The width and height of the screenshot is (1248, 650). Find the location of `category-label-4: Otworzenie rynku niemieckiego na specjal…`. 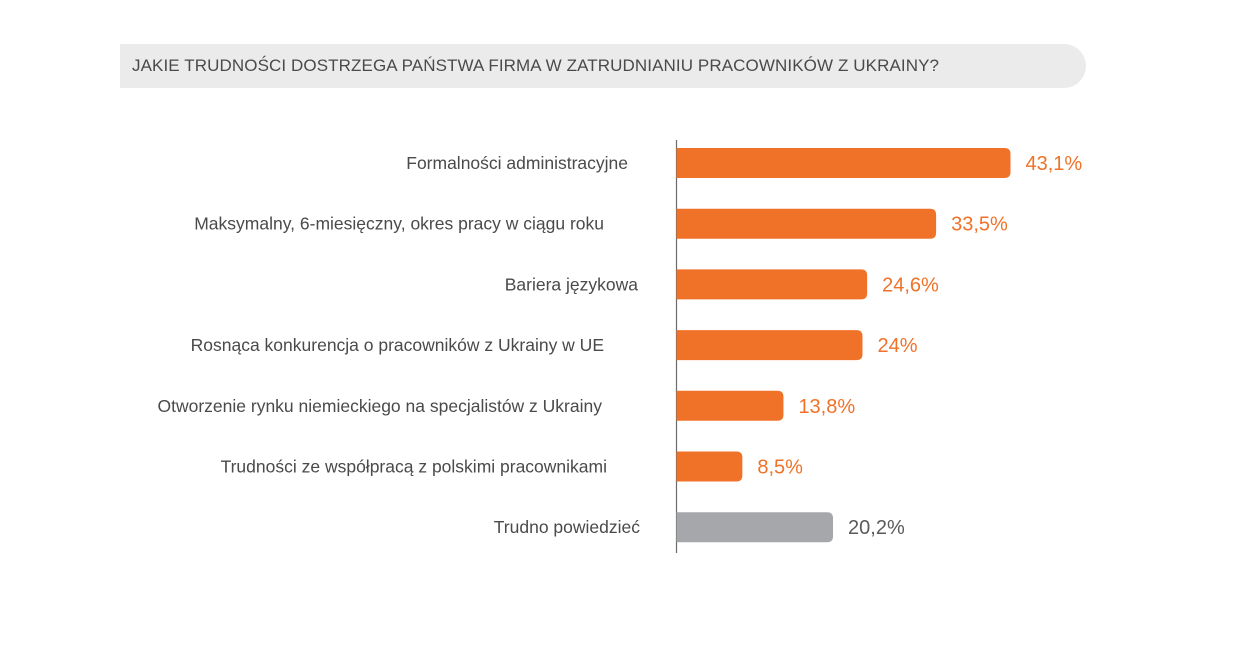

category-label-4: Otworzenie rynku niemieckiego na specjal… is located at coordinates (380, 406).